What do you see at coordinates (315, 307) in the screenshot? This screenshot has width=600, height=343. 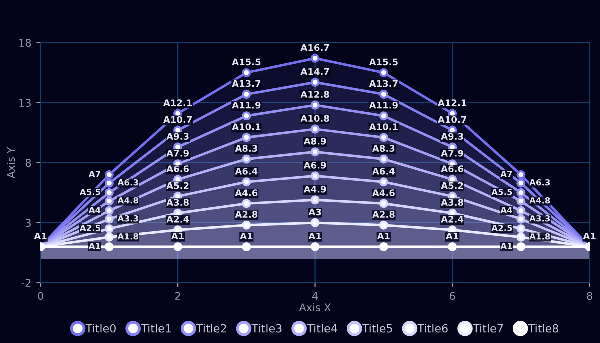 I see `x-axis-title: Axis X` at bounding box center [315, 307].